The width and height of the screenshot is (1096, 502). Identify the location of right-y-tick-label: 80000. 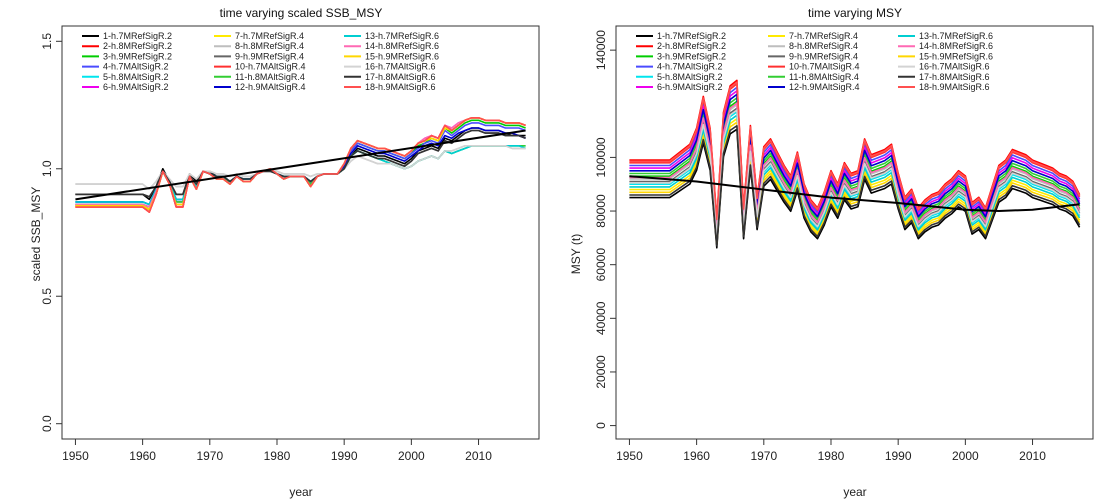
(601, 211).